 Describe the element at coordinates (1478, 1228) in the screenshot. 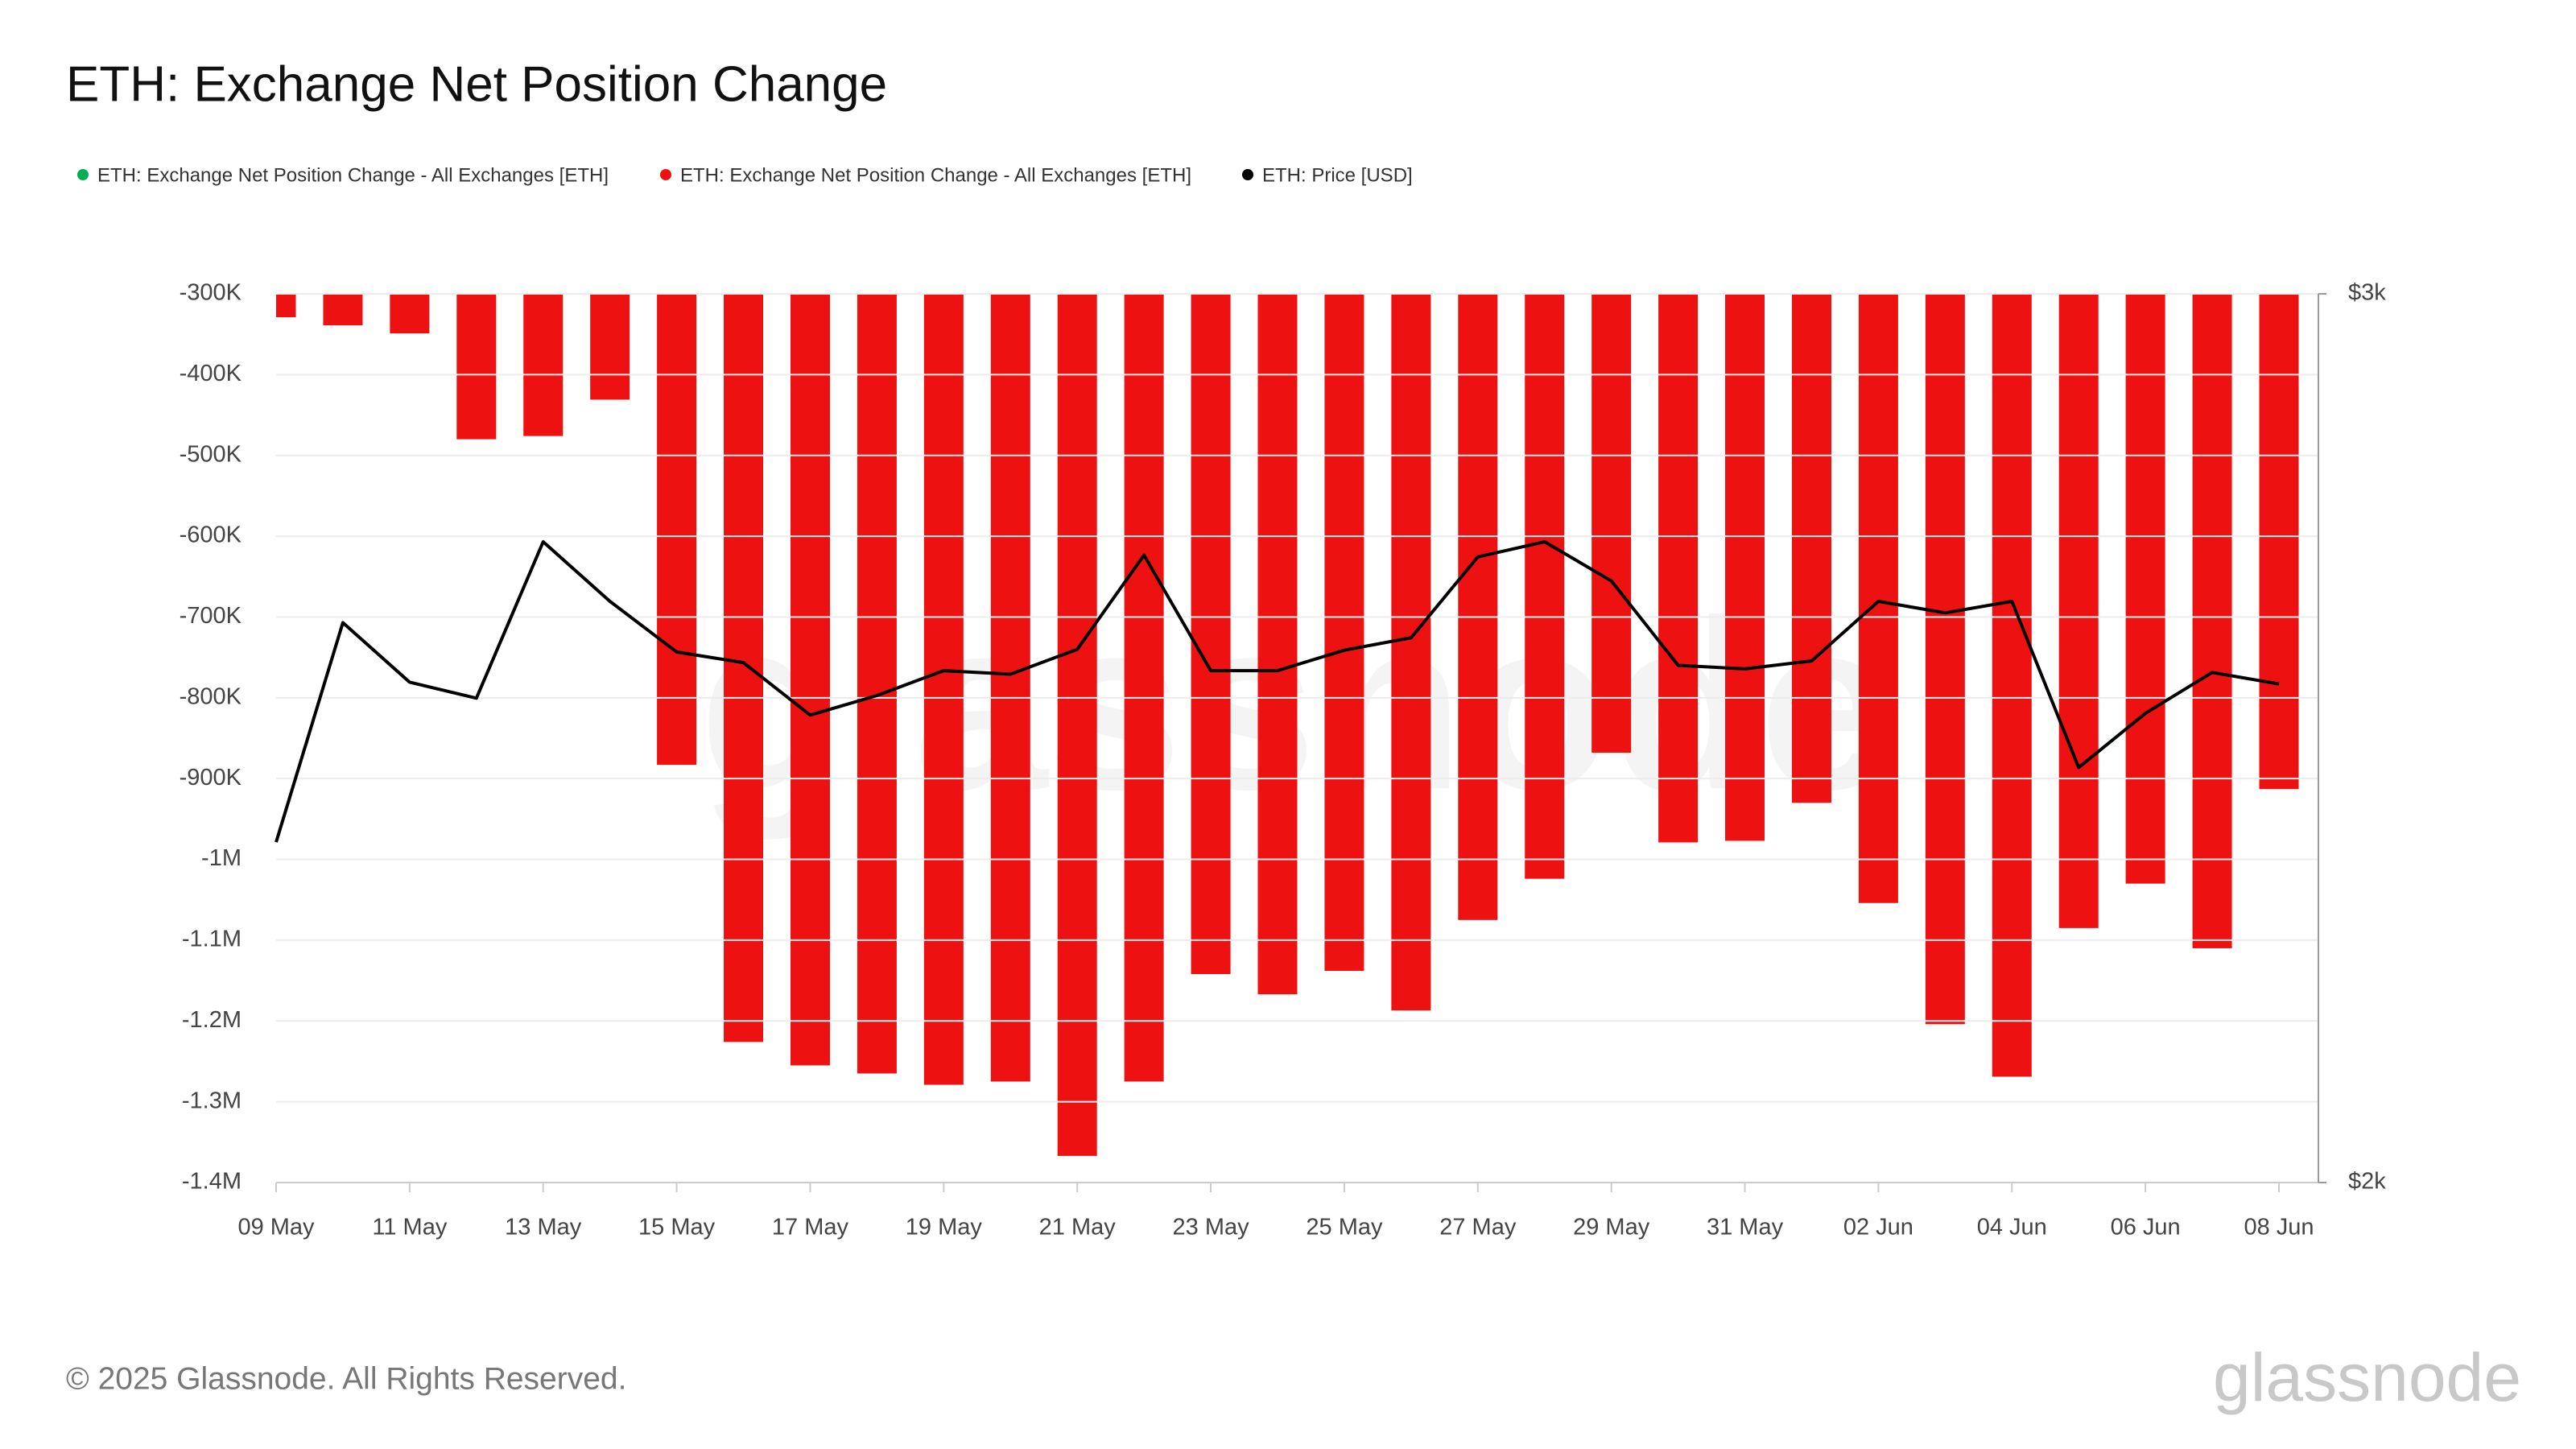

I see `x-tick-label: 27 May` at that location.